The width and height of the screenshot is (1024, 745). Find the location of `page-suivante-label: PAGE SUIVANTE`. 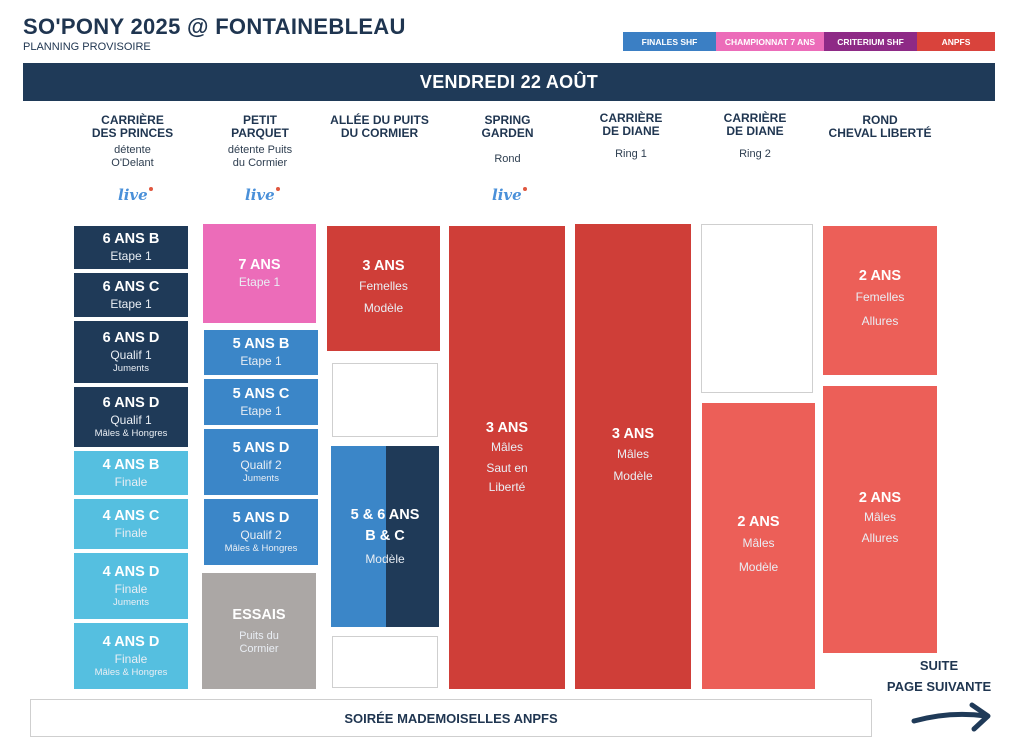

page-suivante-label: PAGE SUIVANTE is located at coordinates (939, 686).